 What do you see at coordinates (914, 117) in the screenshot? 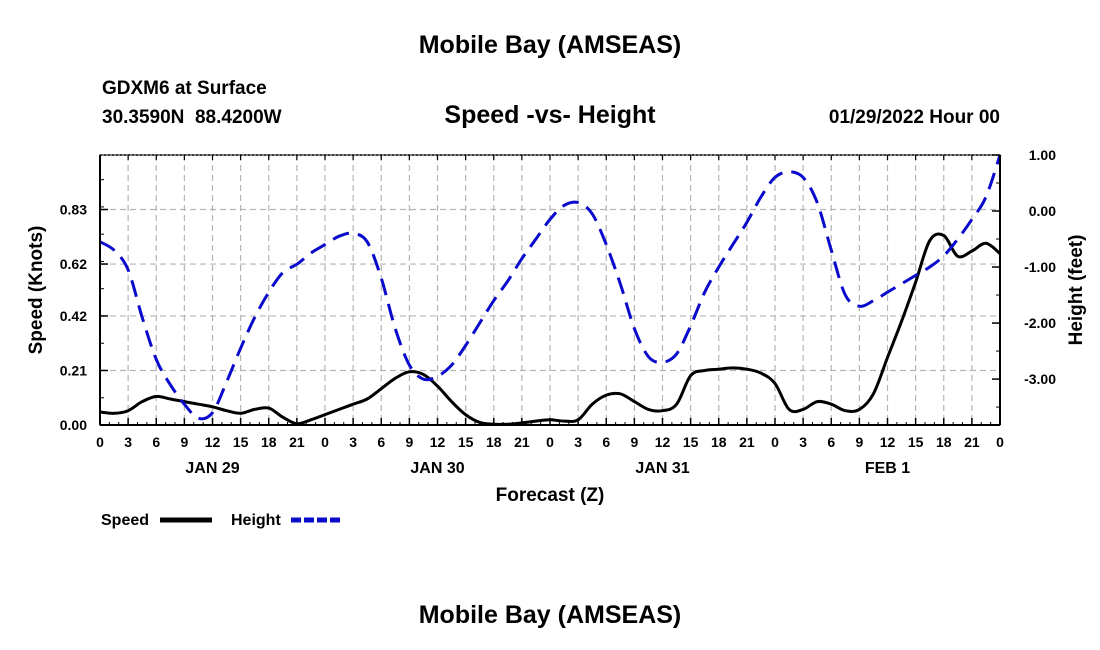
I see `run-time-label: 01/29/2022 Hour 00` at bounding box center [914, 117].